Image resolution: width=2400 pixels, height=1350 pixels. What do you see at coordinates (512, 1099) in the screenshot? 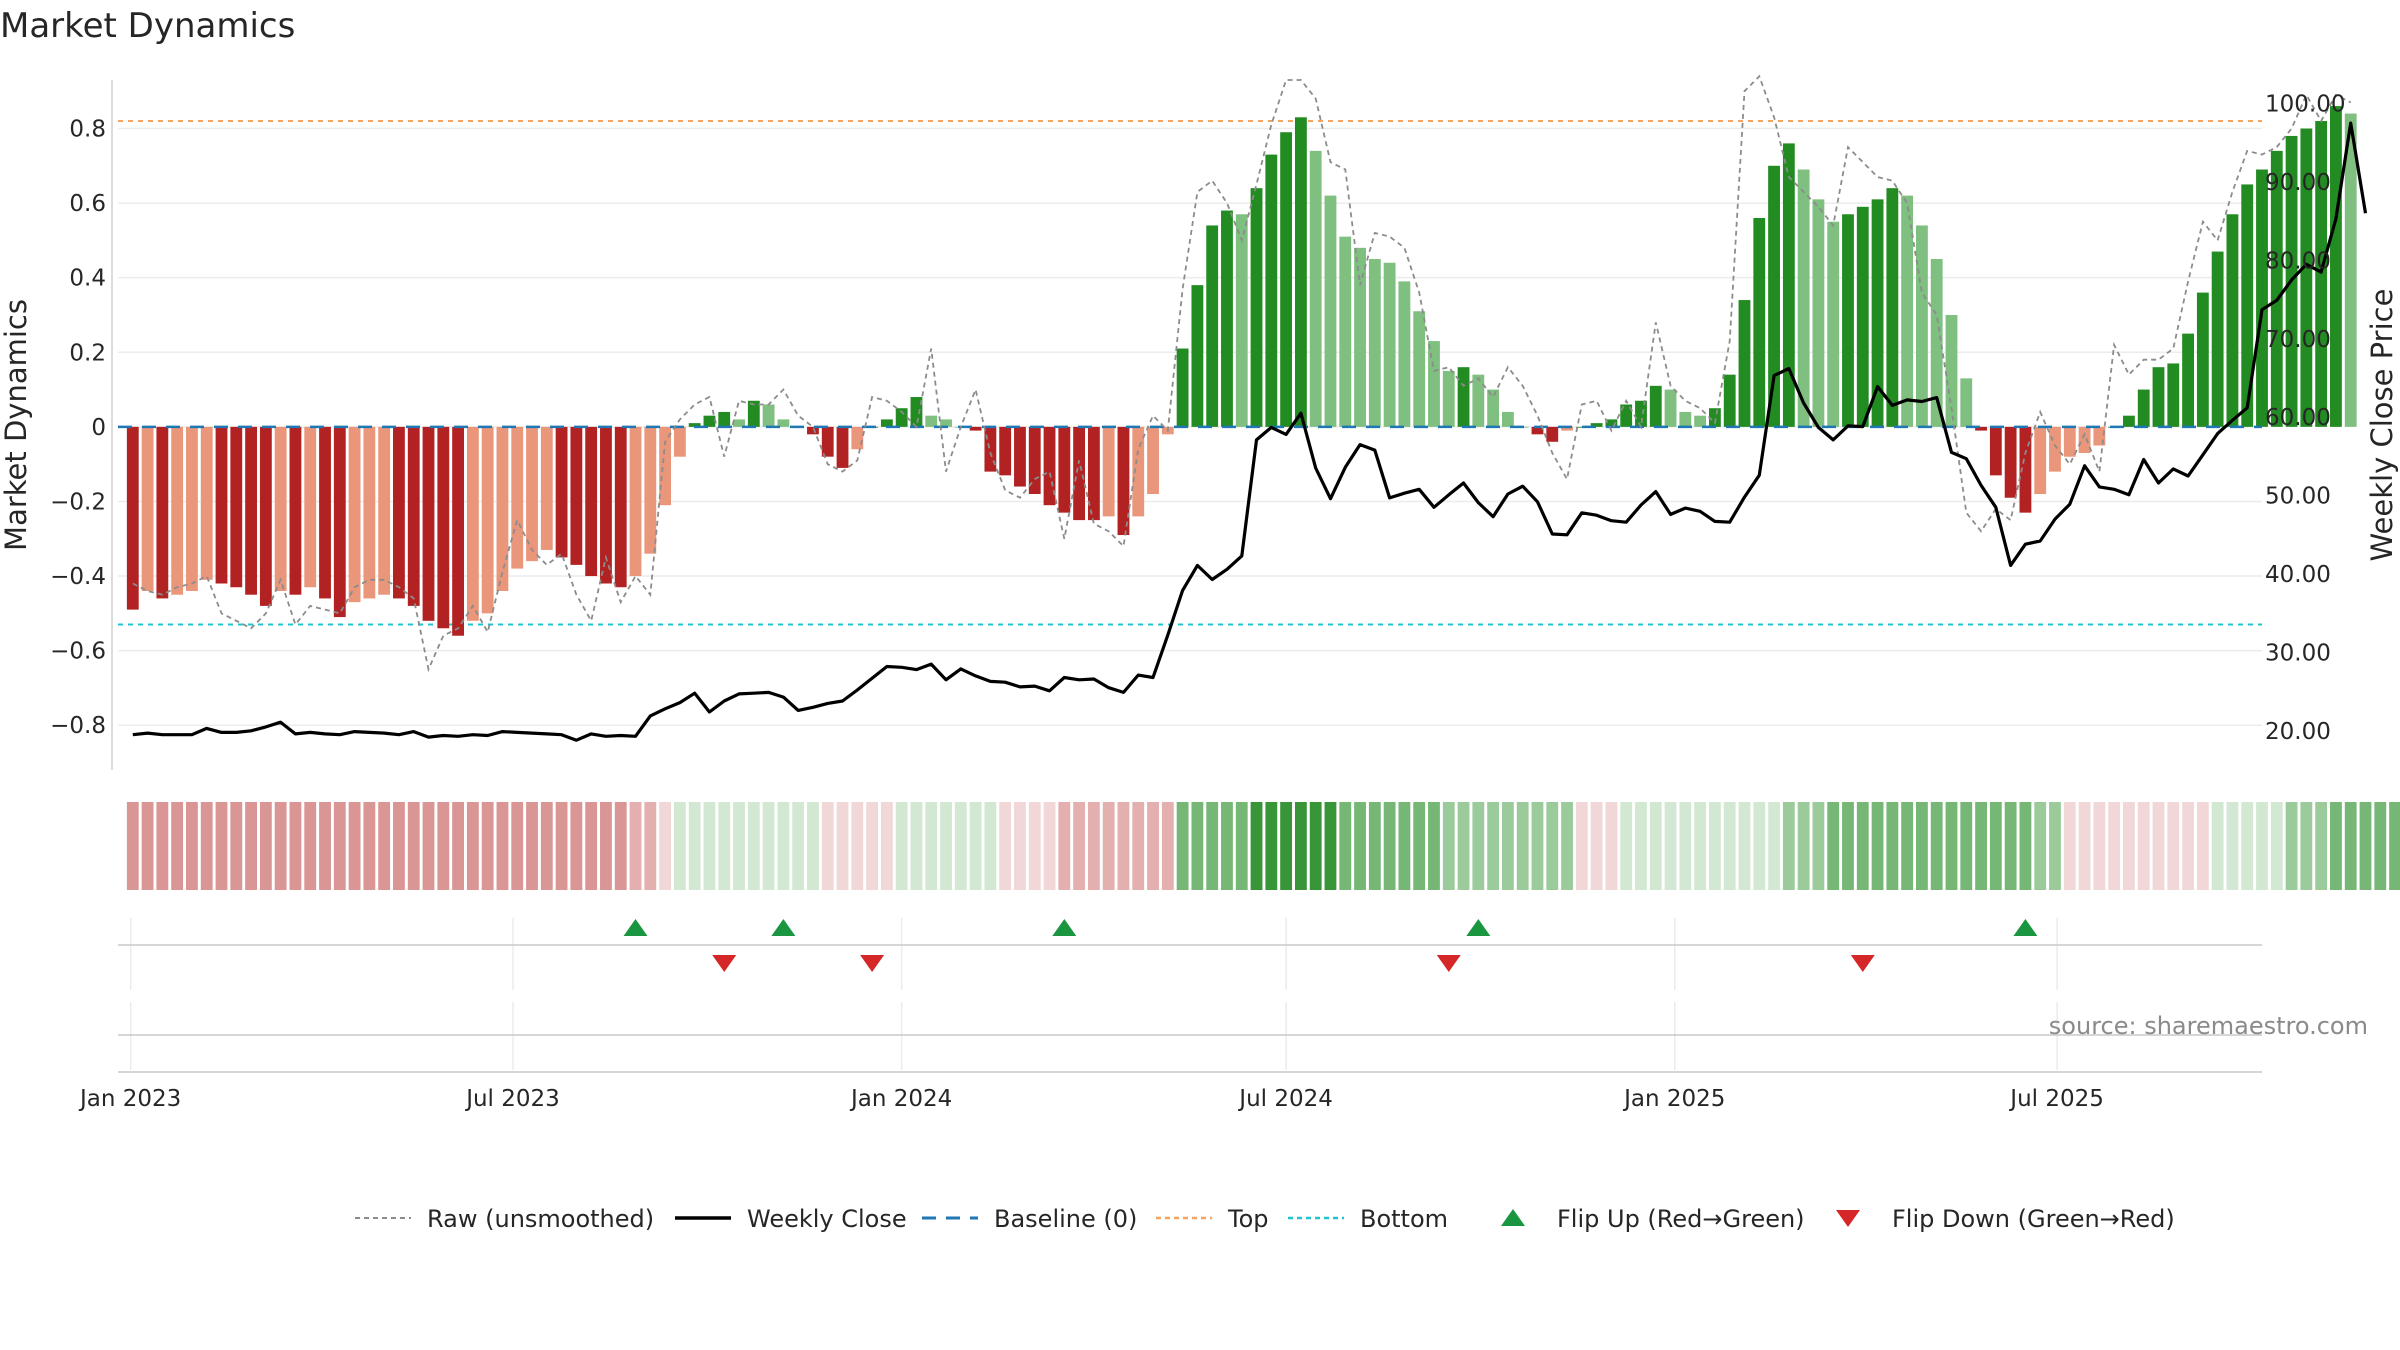
I see `x-tick-label-1: Jul 2023` at bounding box center [512, 1099].